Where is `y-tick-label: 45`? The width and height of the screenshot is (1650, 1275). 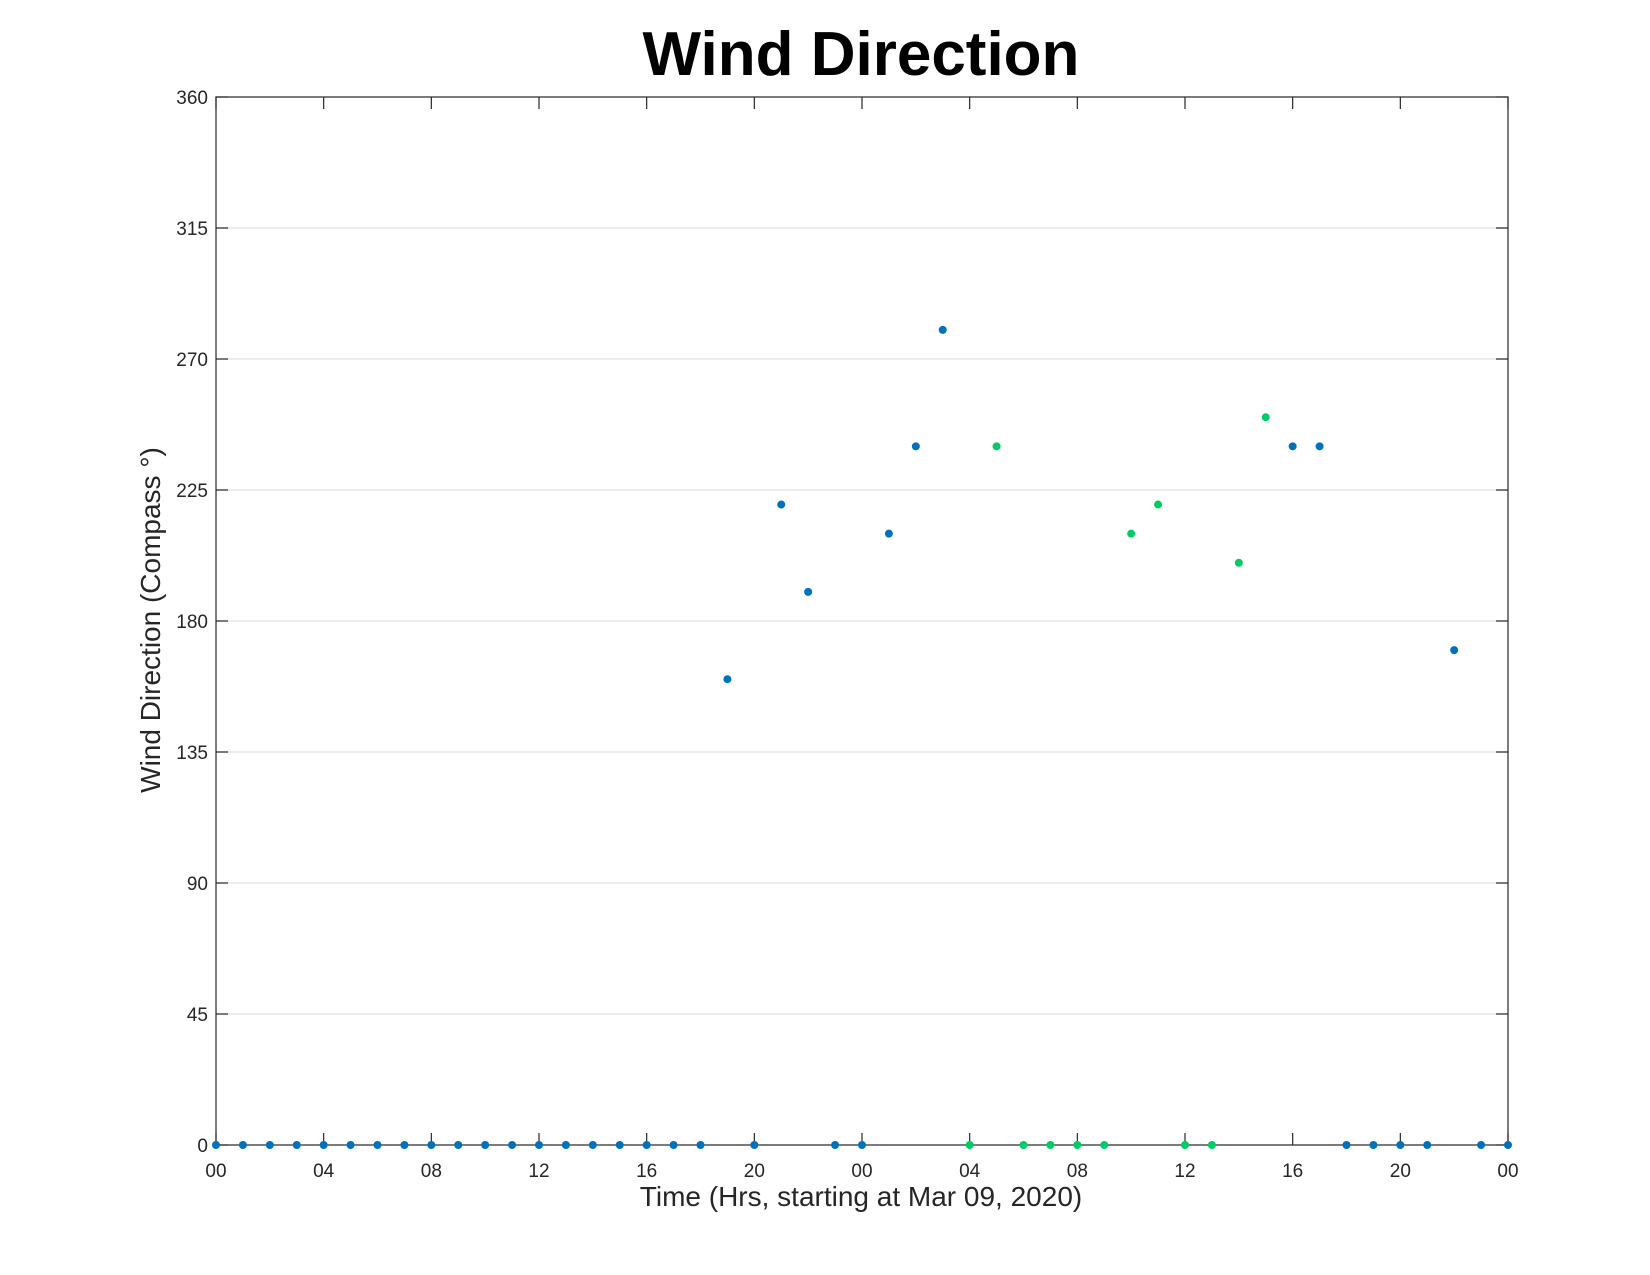
y-tick-label: 45 is located at coordinates (197, 1015).